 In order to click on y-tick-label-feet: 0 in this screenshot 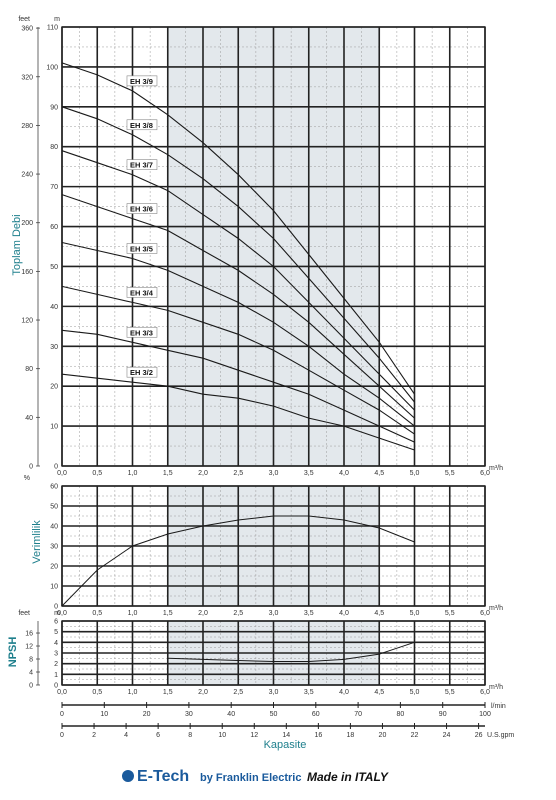, I will do `click(31, 467)`.